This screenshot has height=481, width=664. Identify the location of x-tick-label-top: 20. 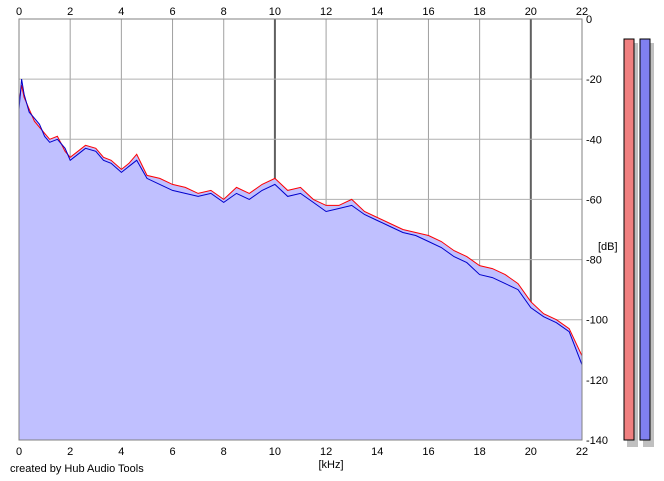
(531, 12).